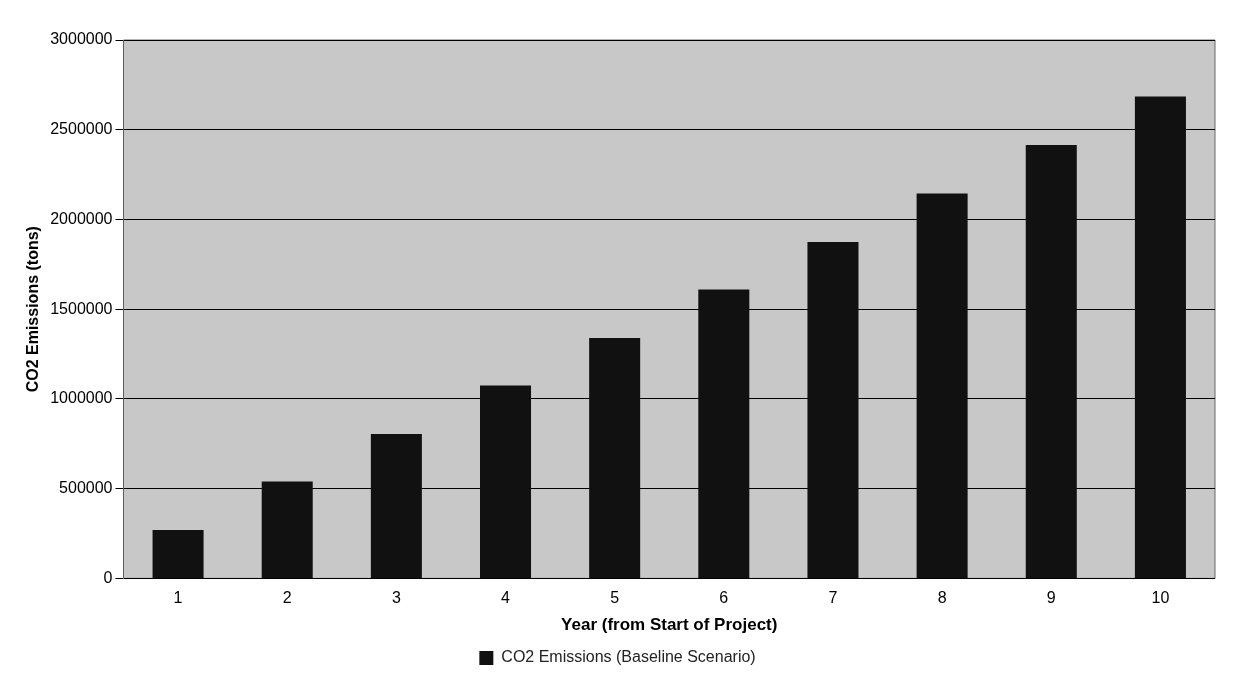 The image size is (1235, 686). I want to click on x-tick-label: 5, so click(615, 598).